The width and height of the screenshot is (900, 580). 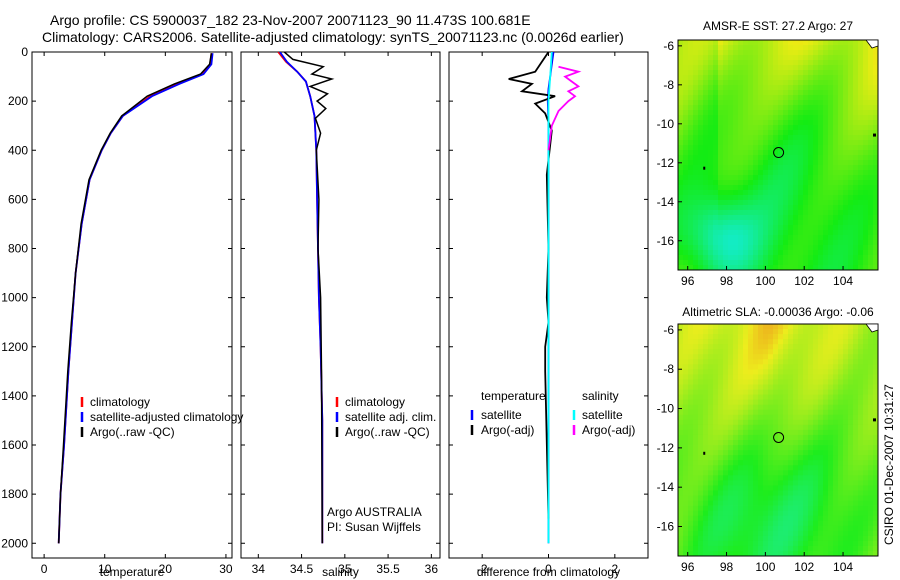 I want to click on sla-map-island-speck, so click(x=704, y=453).